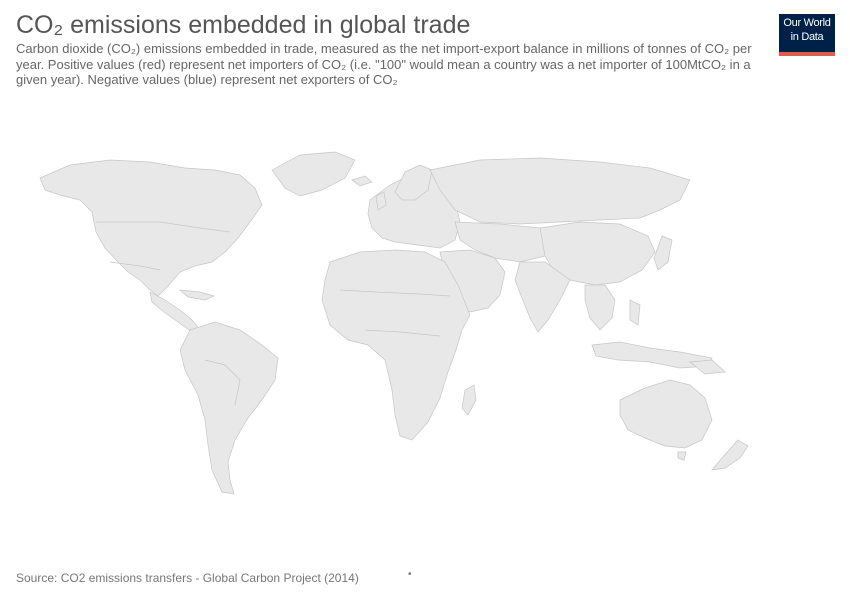  What do you see at coordinates (635, 312) in the screenshot?
I see `map-region-philippines` at bounding box center [635, 312].